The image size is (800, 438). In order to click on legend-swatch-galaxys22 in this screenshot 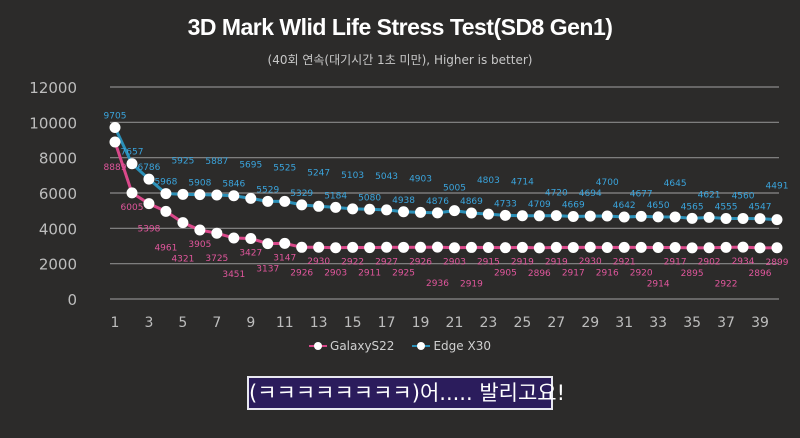, I will do `click(318, 346)`.